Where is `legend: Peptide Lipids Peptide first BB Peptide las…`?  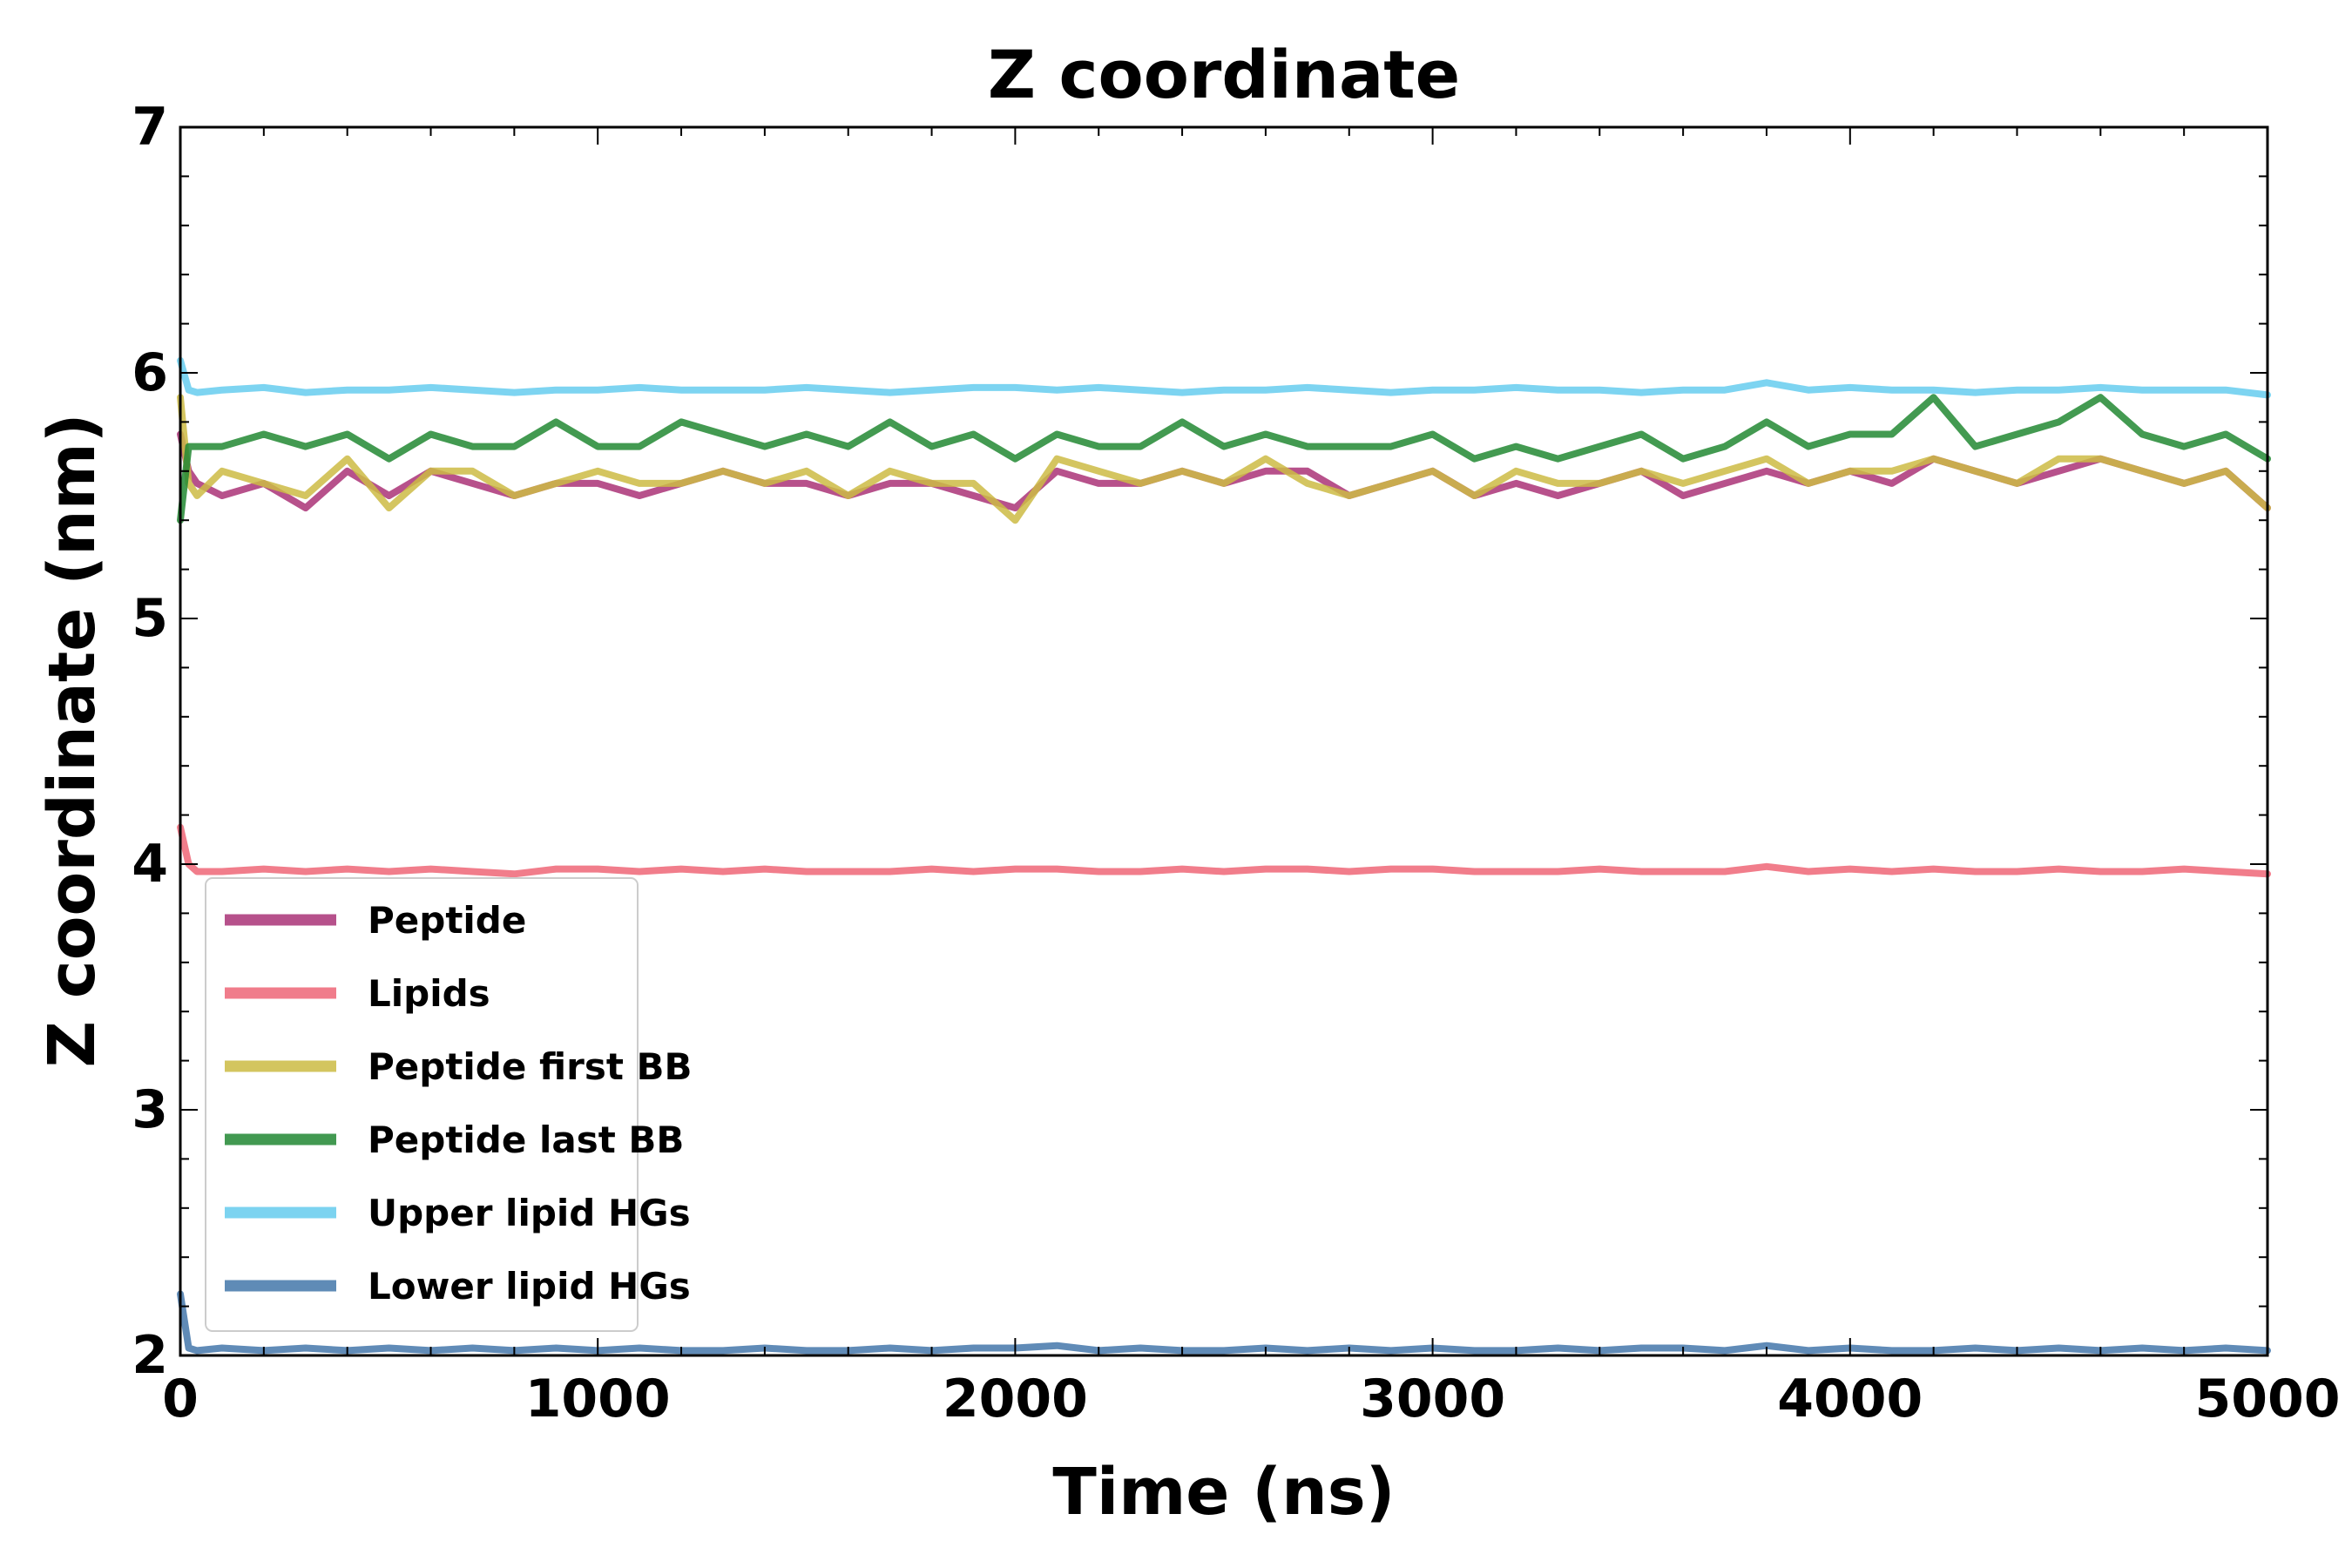 legend: Peptide Lipids Peptide first BB Peptide las… is located at coordinates (449, 1104).